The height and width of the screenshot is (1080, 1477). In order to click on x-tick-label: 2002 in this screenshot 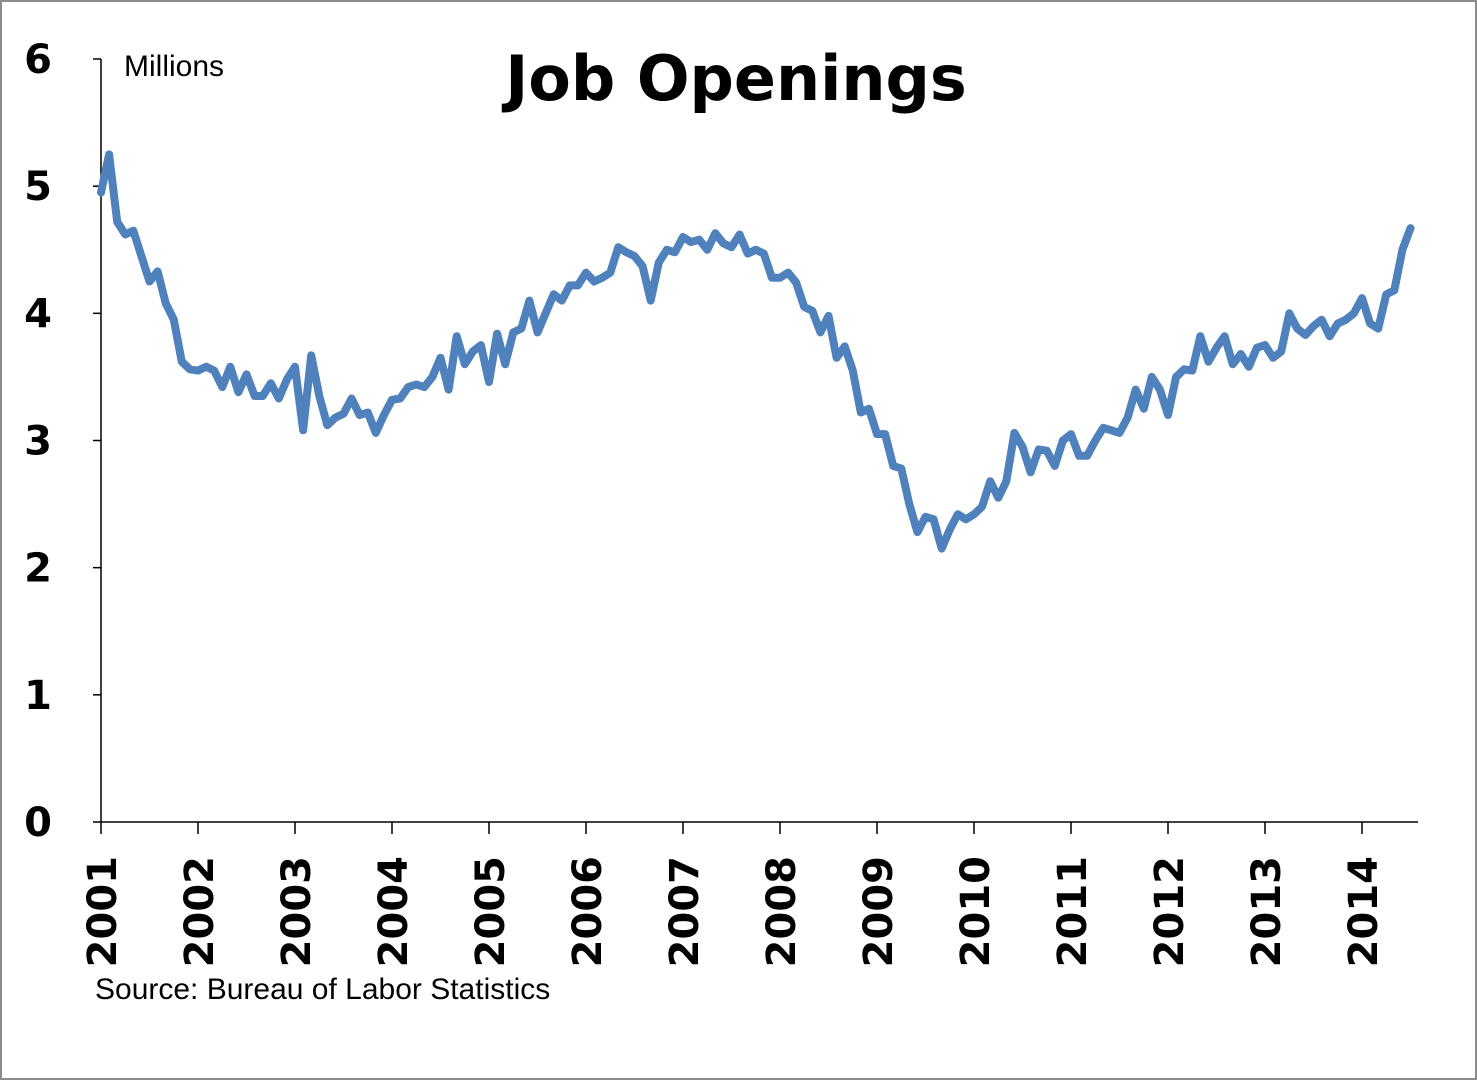, I will do `click(200, 911)`.